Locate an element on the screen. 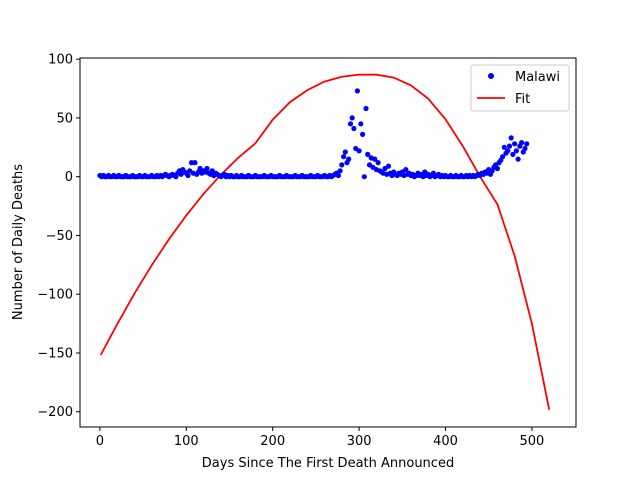 The width and height of the screenshot is (640, 480). points-layer is located at coordinates (313, 134).